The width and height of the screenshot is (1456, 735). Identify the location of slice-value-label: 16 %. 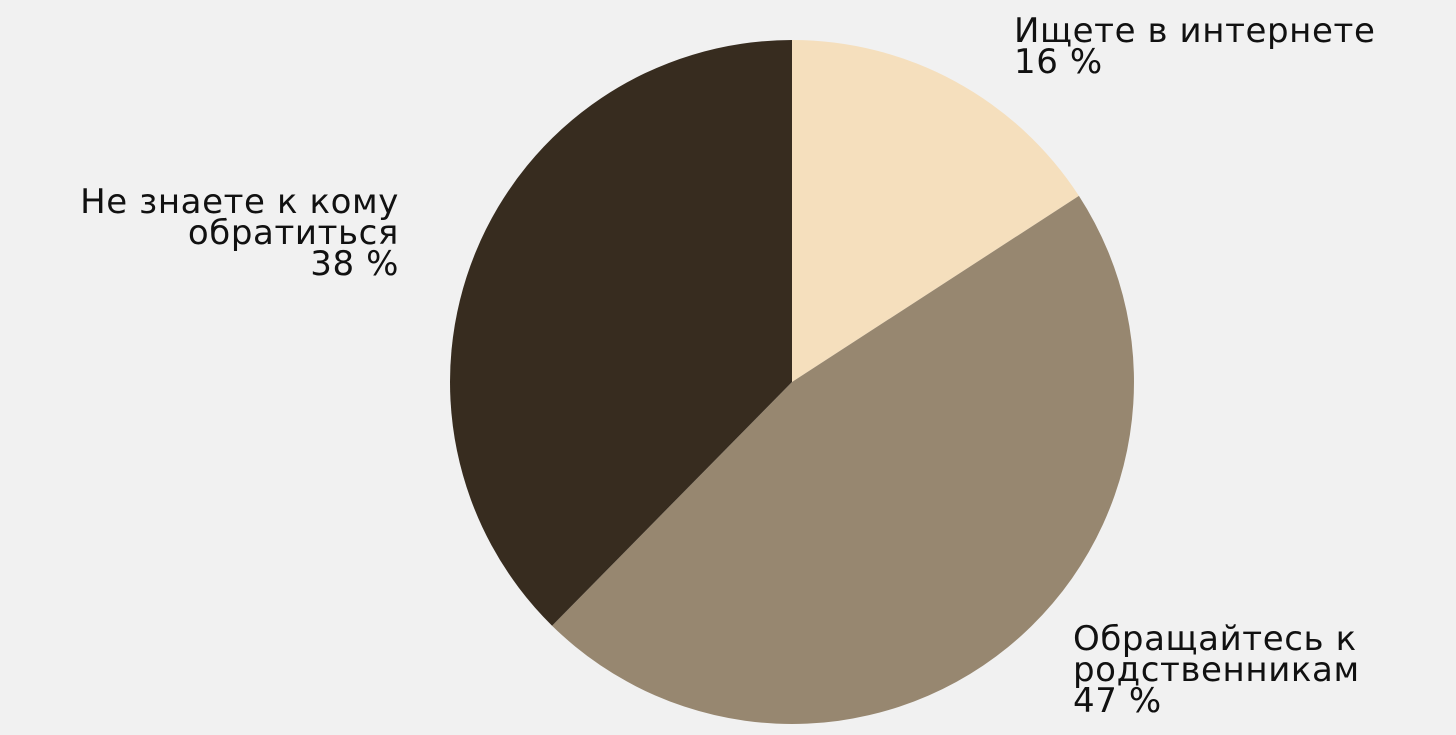
(1058, 62).